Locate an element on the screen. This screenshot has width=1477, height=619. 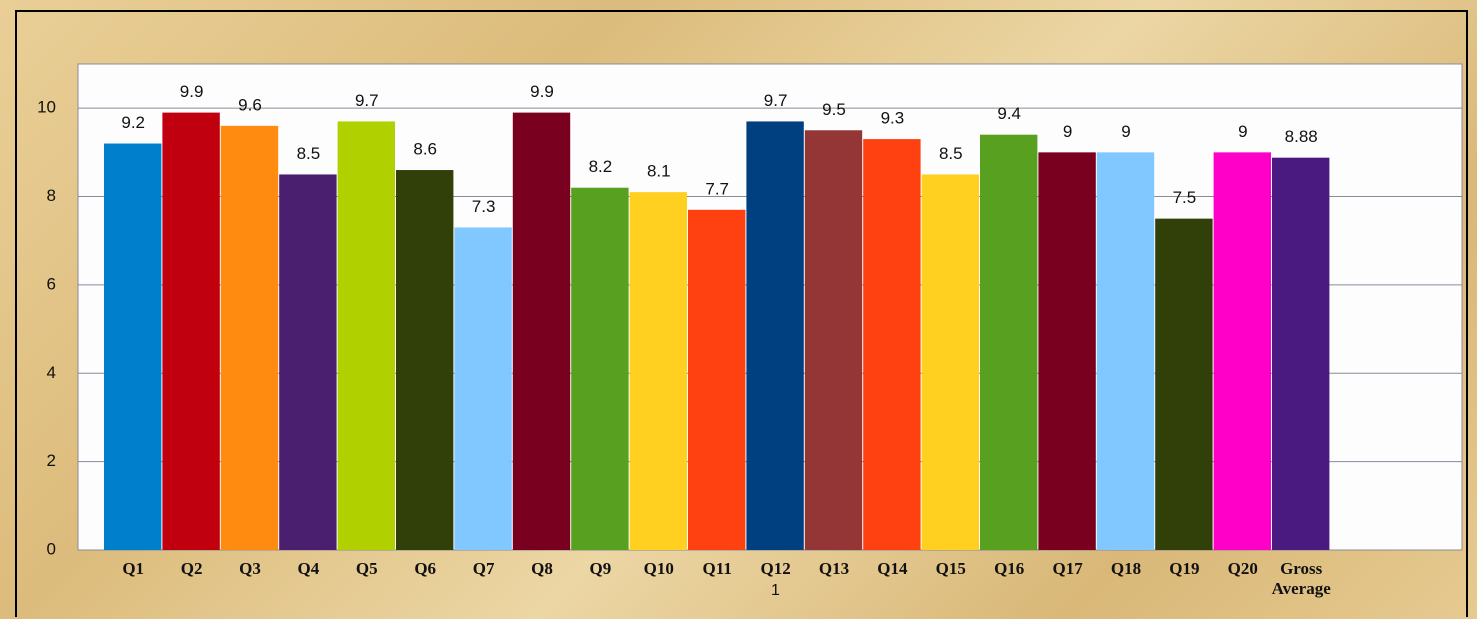
value-label: 8.88 is located at coordinates (1301, 136).